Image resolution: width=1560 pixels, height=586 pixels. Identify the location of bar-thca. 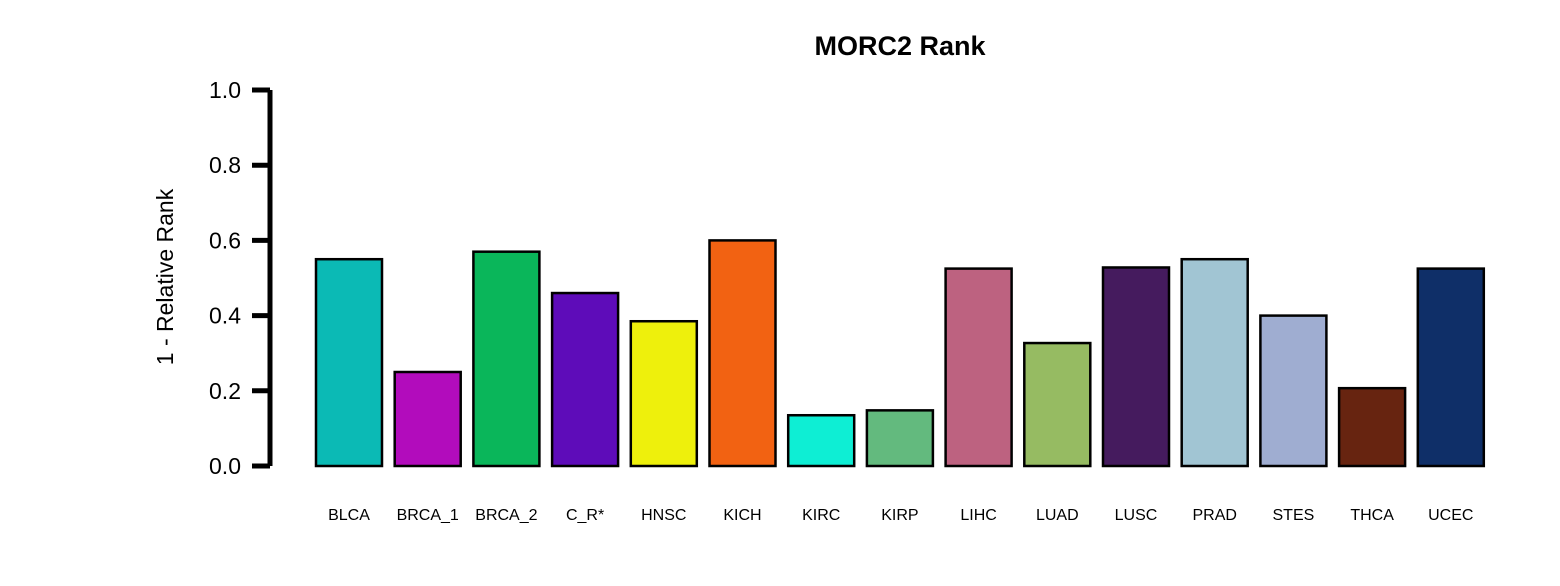
(1372, 427).